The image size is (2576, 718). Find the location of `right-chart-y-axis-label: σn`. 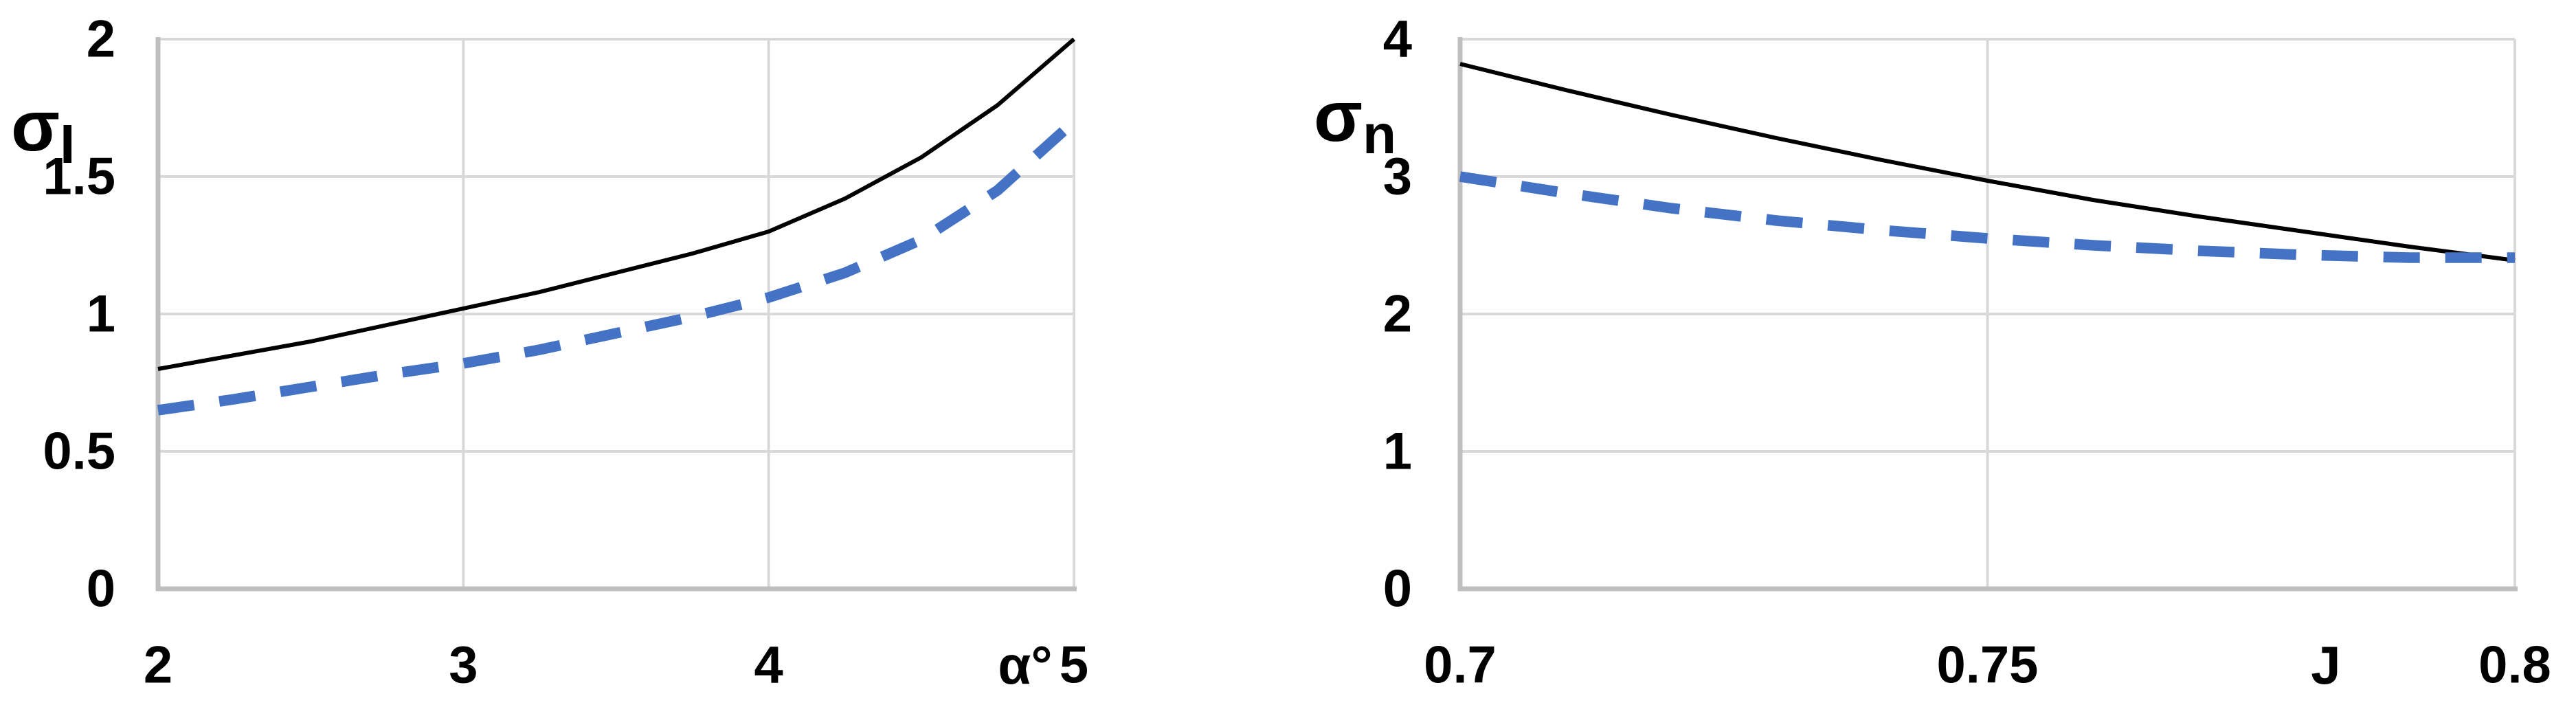

right-chart-y-axis-label: σn is located at coordinates (1355, 121).